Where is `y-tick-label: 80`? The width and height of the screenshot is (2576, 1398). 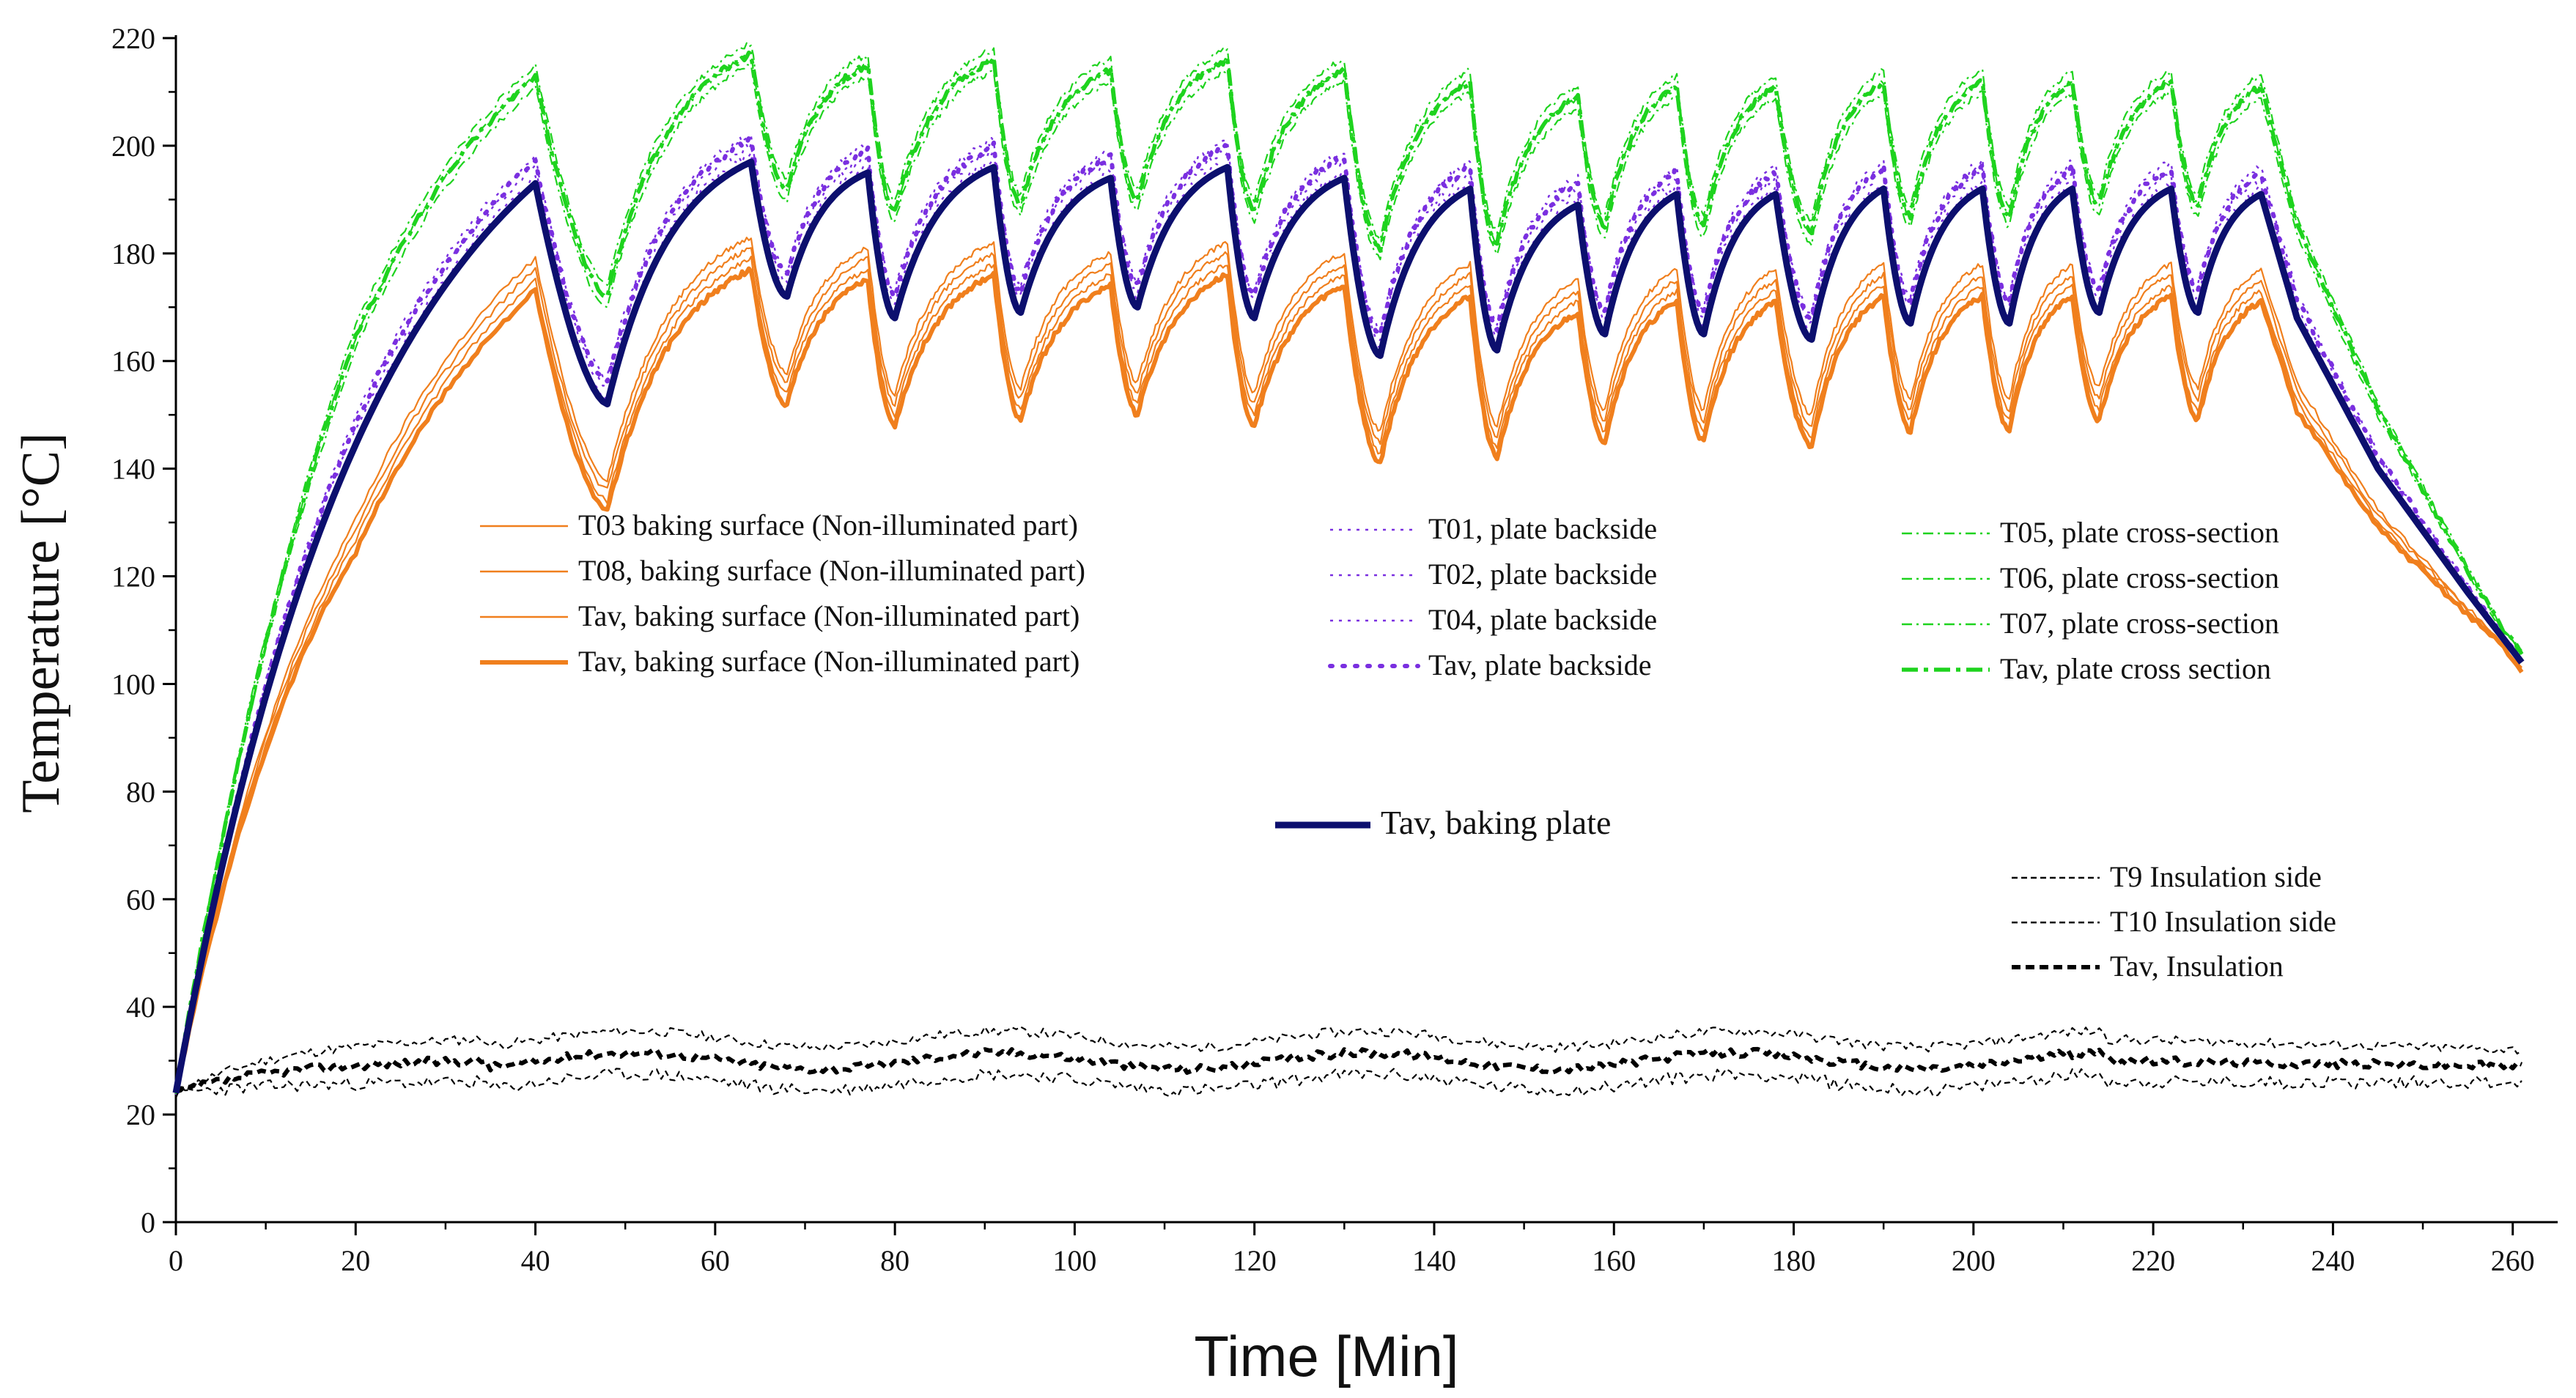
y-tick-label: 80 is located at coordinates (140, 791).